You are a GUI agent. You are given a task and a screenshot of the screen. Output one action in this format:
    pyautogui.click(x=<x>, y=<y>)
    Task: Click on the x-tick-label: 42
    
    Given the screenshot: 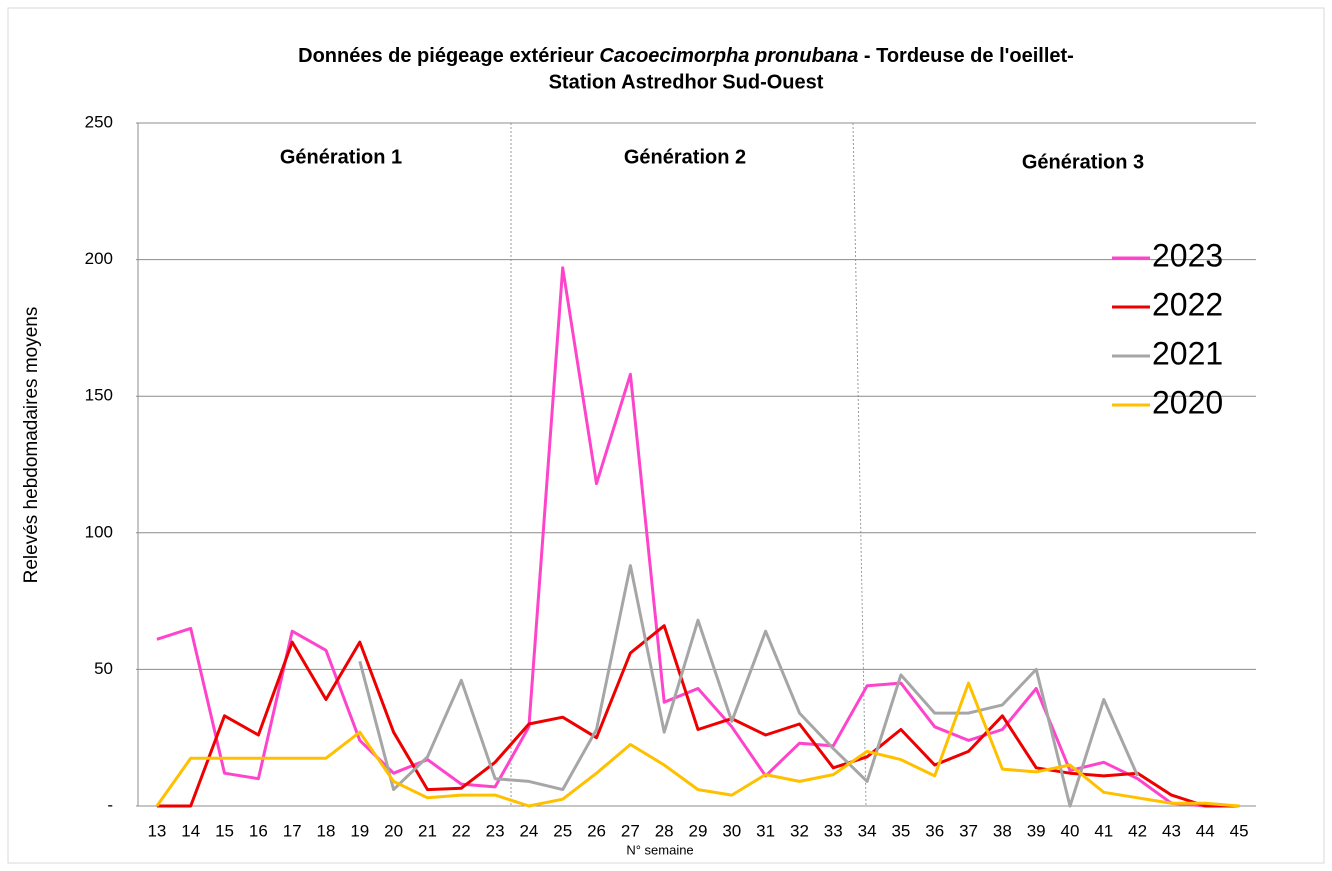 What is the action you would take?
    pyautogui.click(x=1137, y=830)
    